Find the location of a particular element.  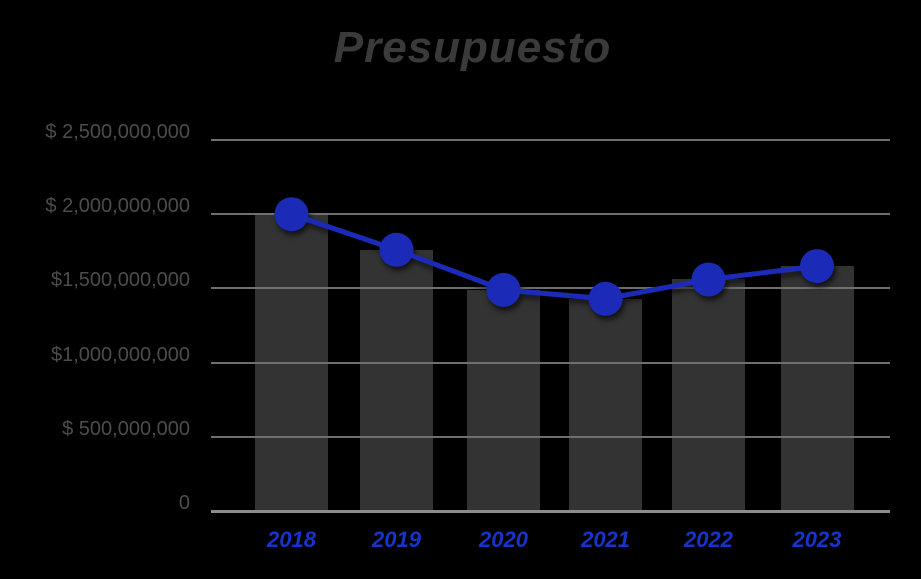

data-point-2018 is located at coordinates (291, 214).